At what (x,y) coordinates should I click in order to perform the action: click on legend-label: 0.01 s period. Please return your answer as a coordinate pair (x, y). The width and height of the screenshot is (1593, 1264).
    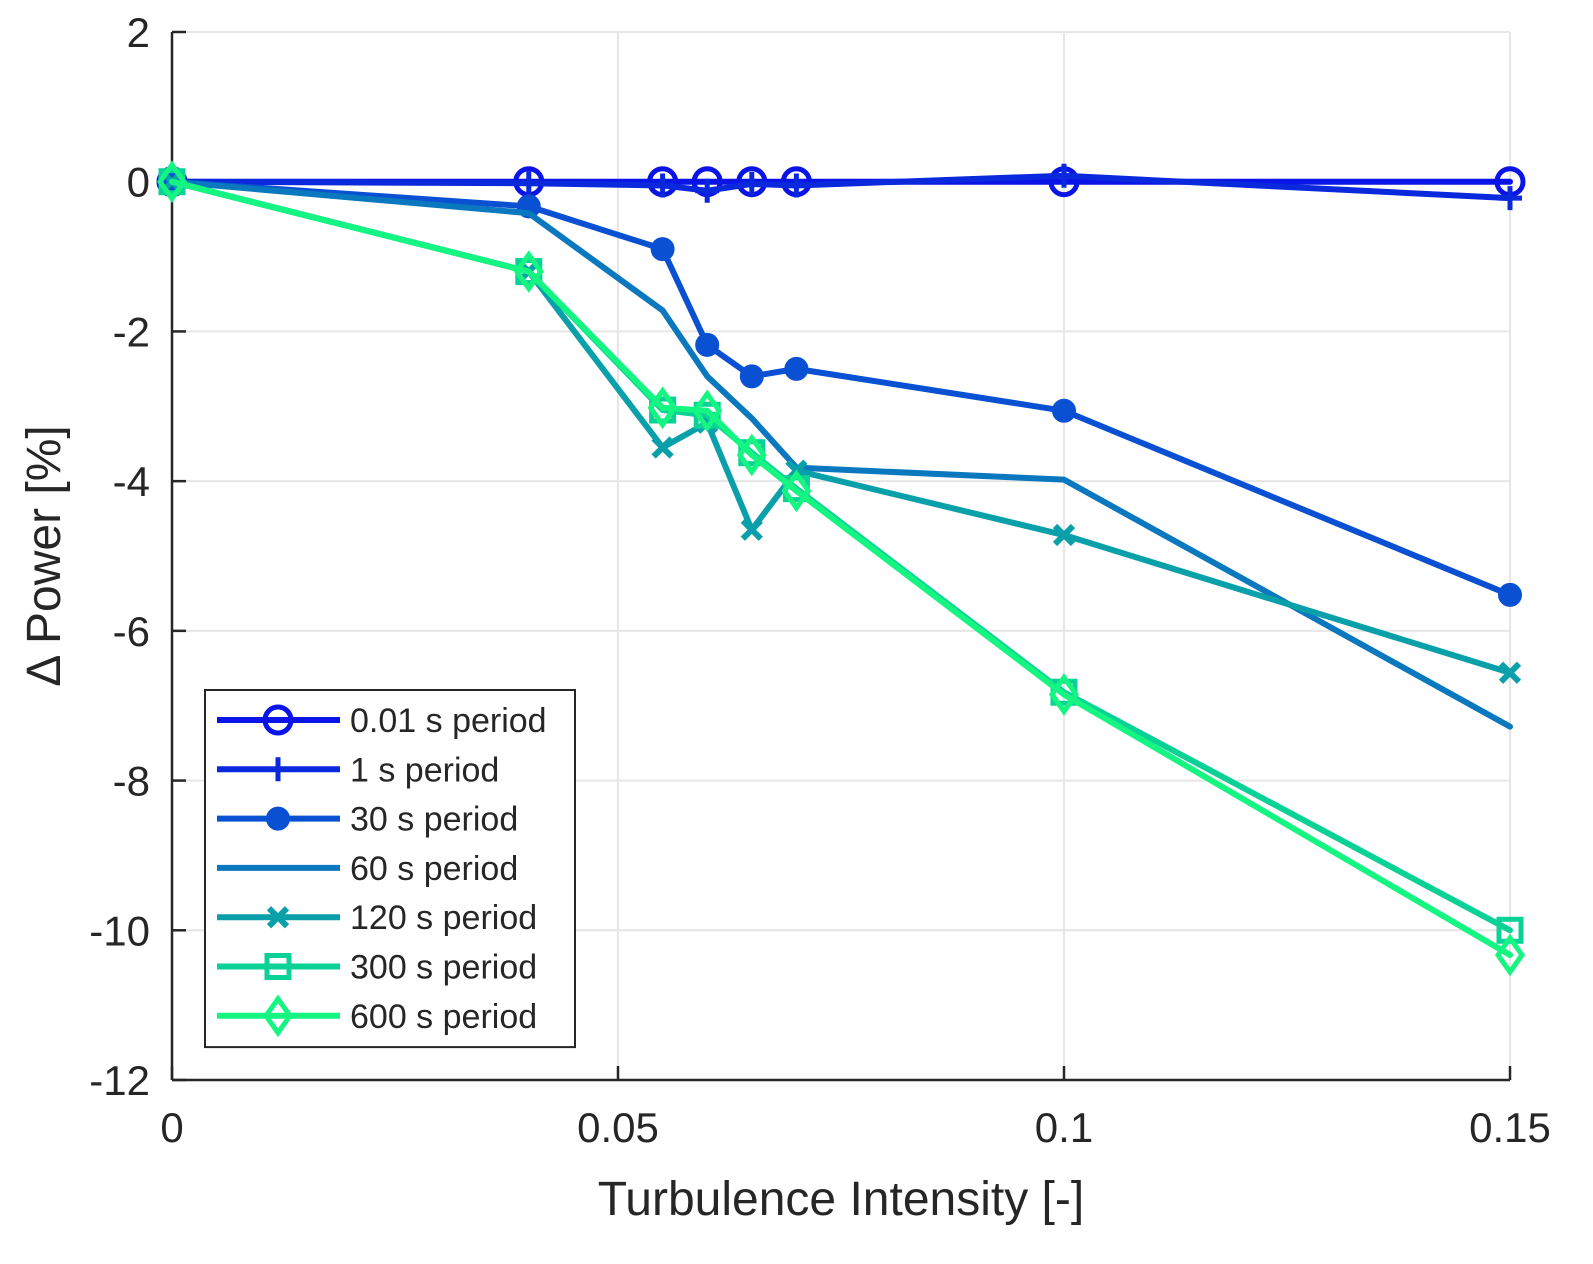
    Looking at the image, I should click on (448, 721).